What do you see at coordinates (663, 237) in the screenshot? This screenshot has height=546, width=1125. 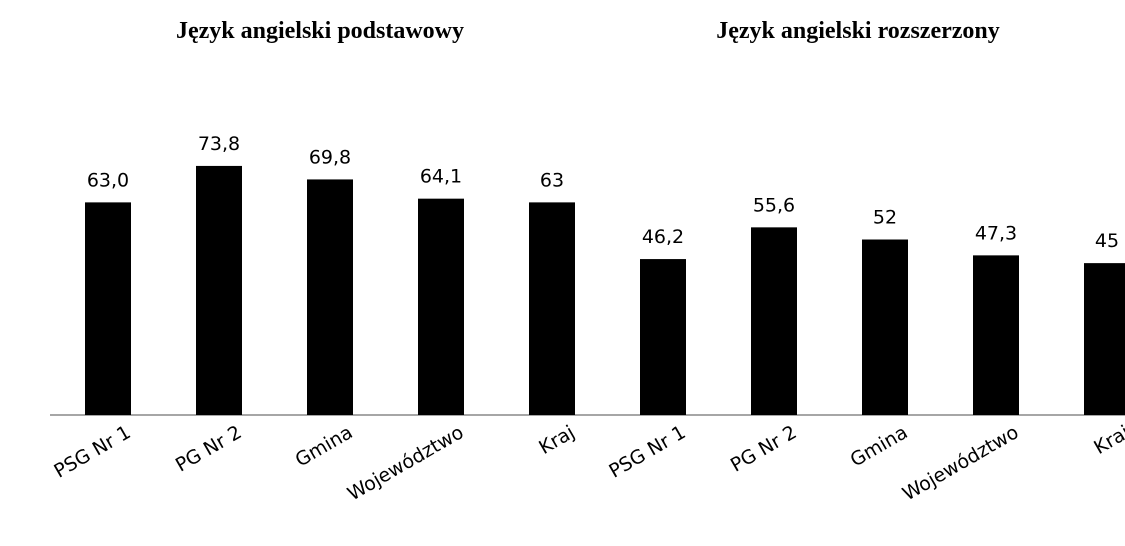 I see `value-label: 46,2` at bounding box center [663, 237].